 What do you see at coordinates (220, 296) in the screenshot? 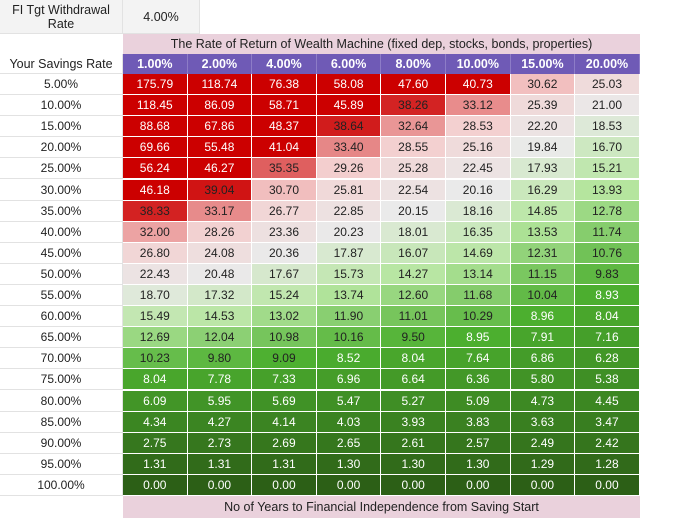
I see `years-cell: 17.32` at bounding box center [220, 296].